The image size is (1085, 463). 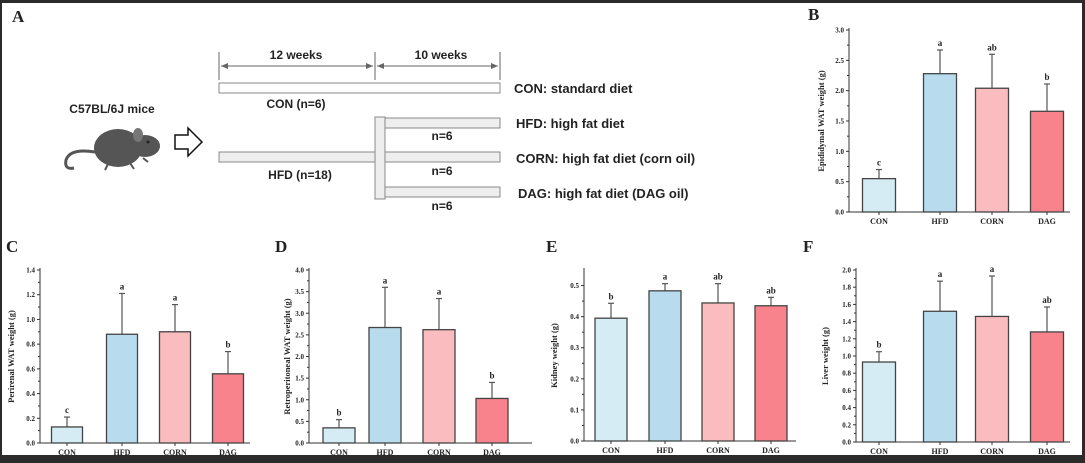 What do you see at coordinates (300, 175) in the screenshot?
I see `hfd-group-label: HFD (n=18)` at bounding box center [300, 175].